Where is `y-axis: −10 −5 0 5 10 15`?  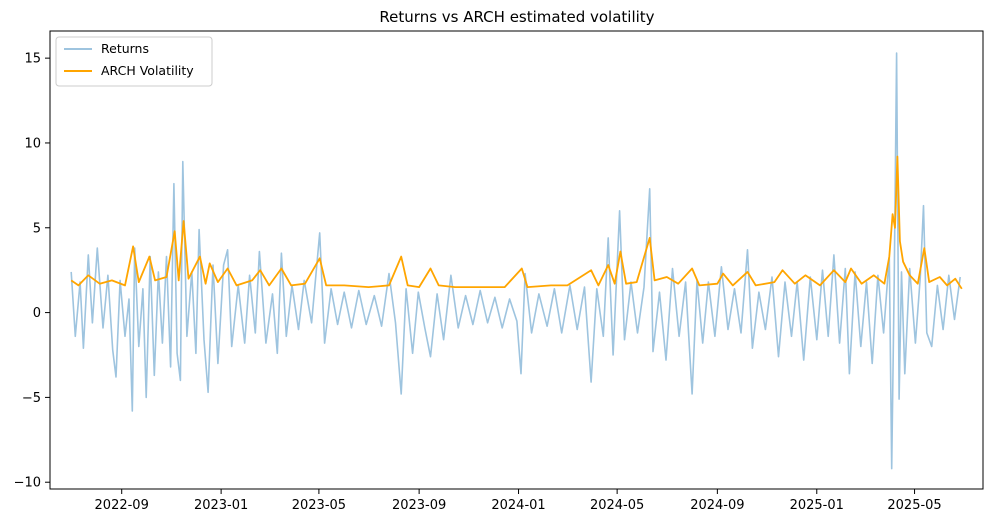
y-axis: −10 −5 0 5 10 15 is located at coordinates (32, 271).